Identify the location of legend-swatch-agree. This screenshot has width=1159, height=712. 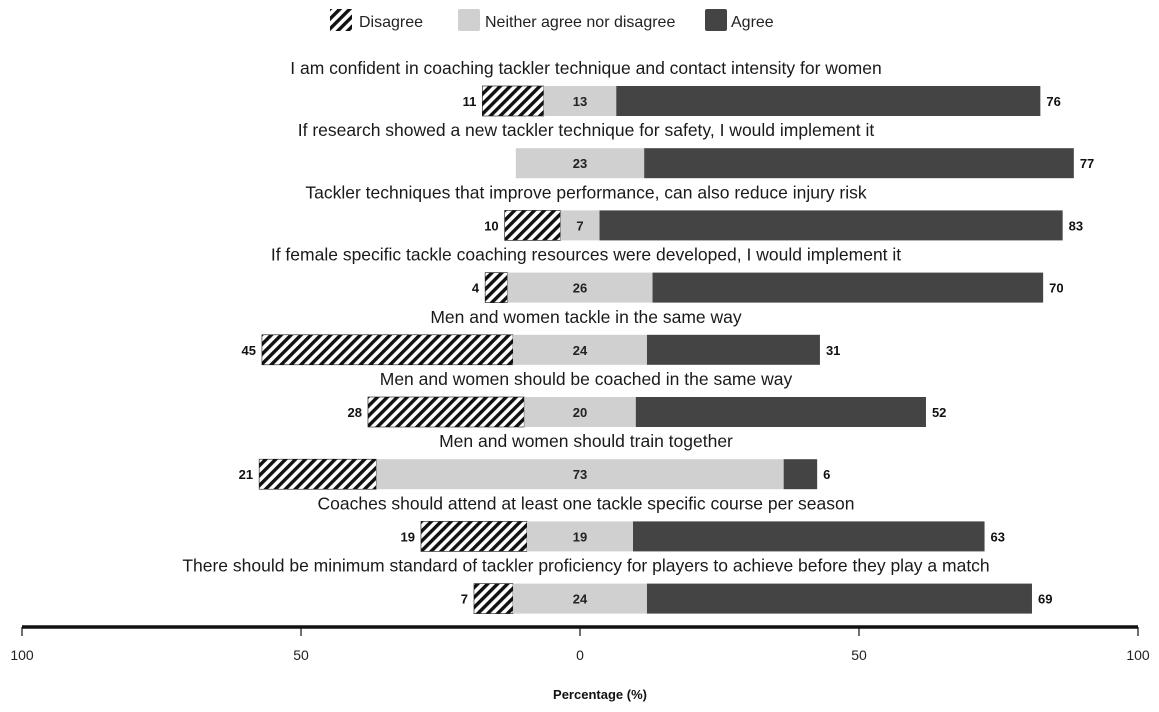
(716, 20).